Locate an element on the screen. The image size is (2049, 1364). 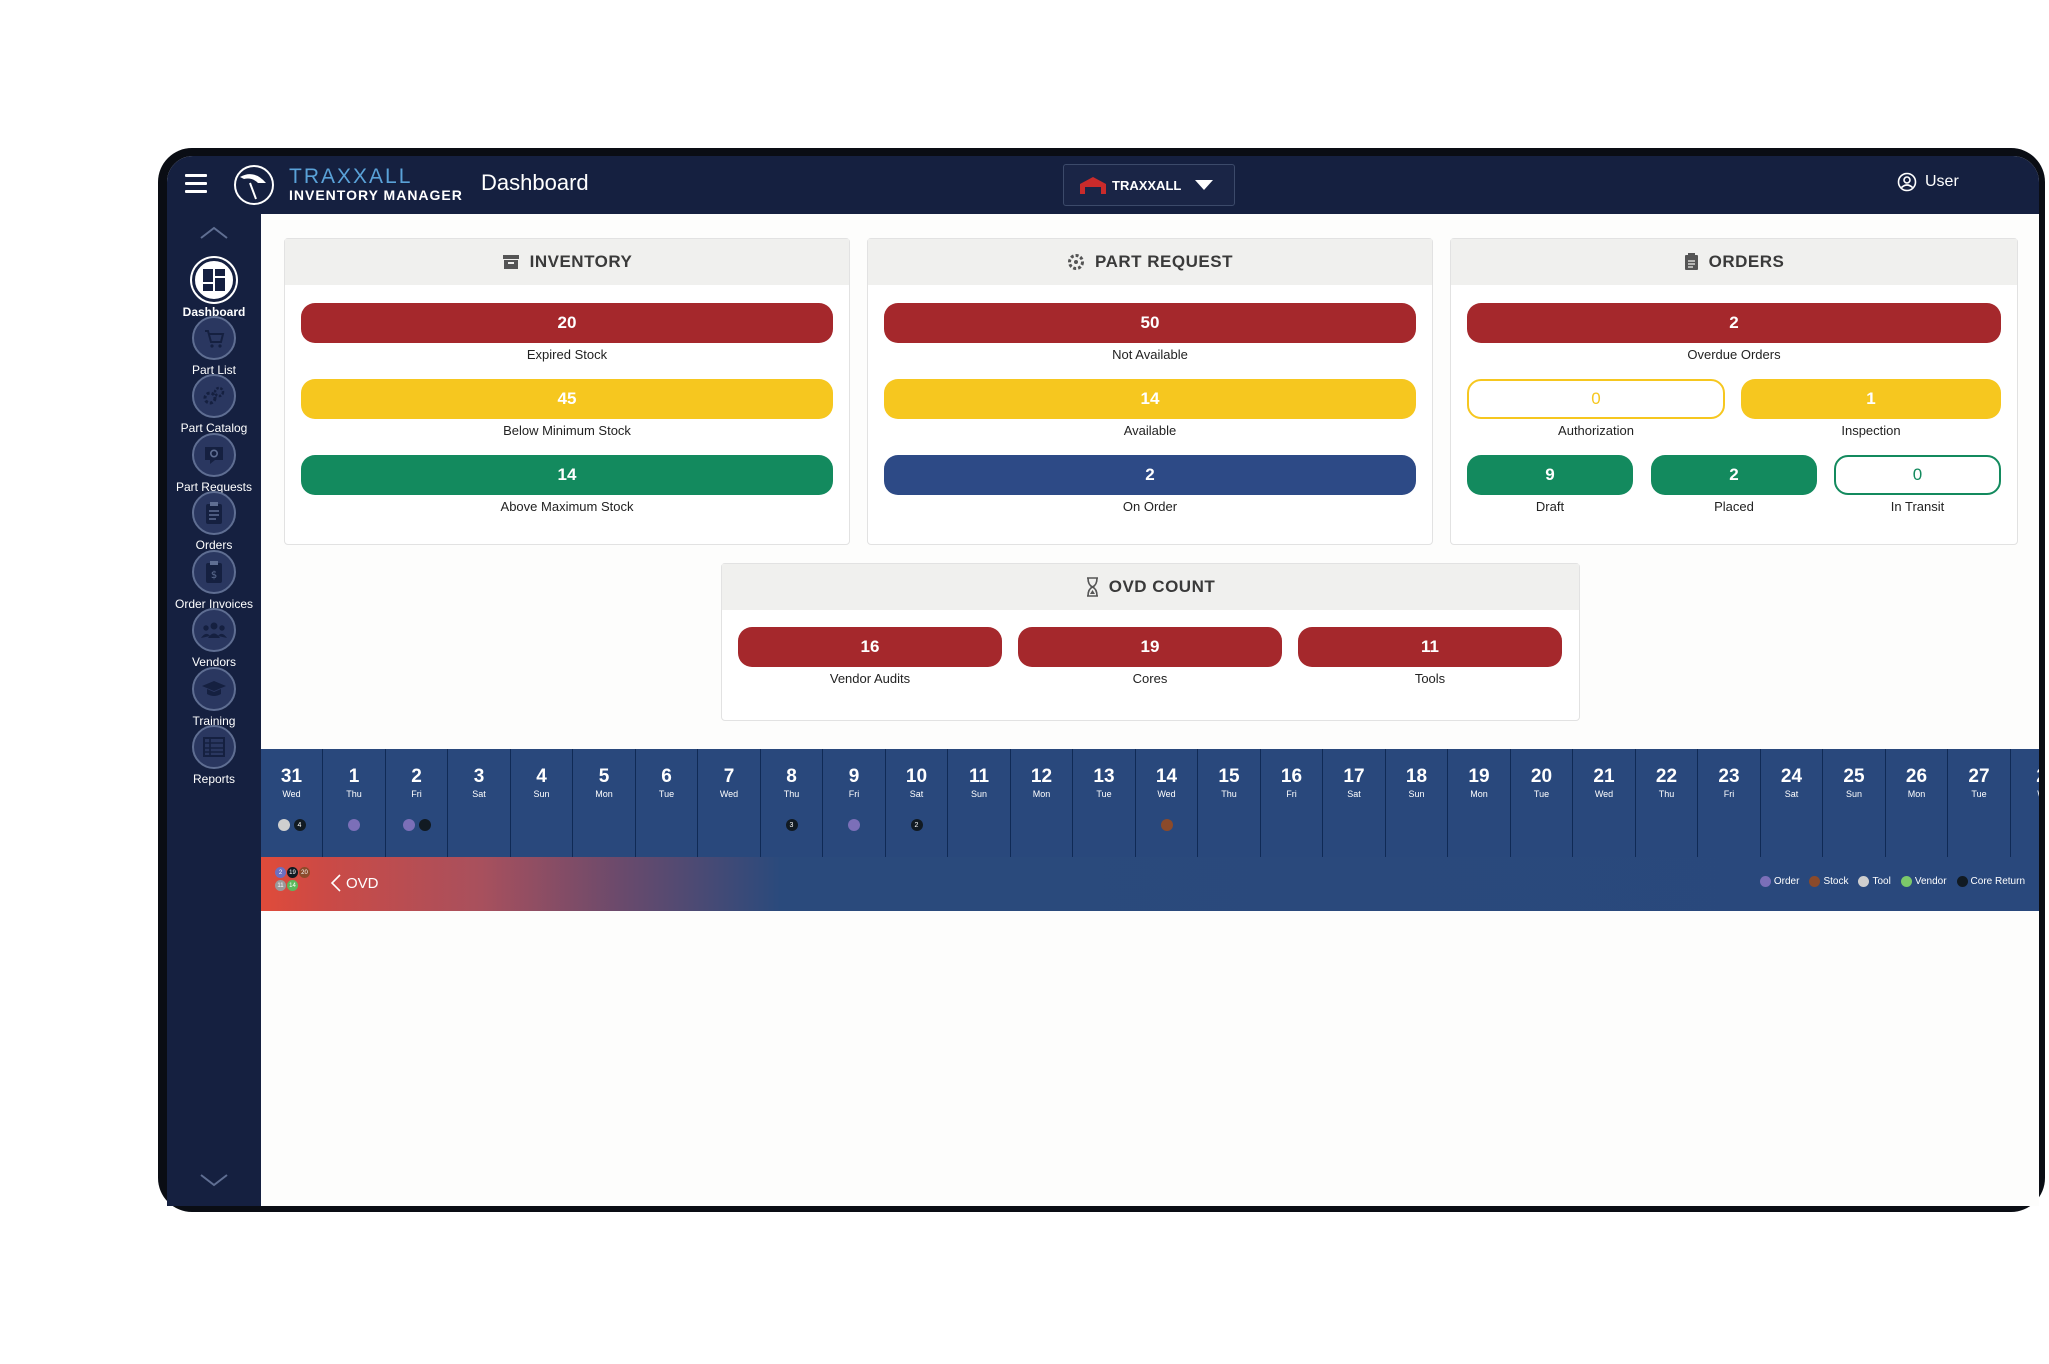
sidebar-item-order-invoices: $ Order Invoices is located at coordinates (214, 580).